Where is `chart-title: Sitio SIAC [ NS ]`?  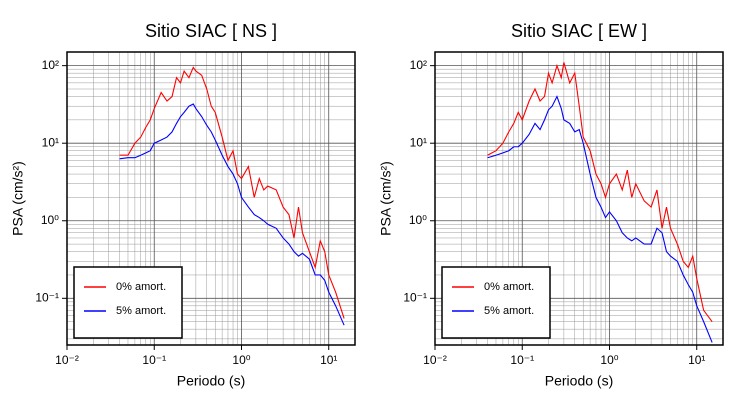 chart-title: Sitio SIAC [ NS ] is located at coordinates (211, 31).